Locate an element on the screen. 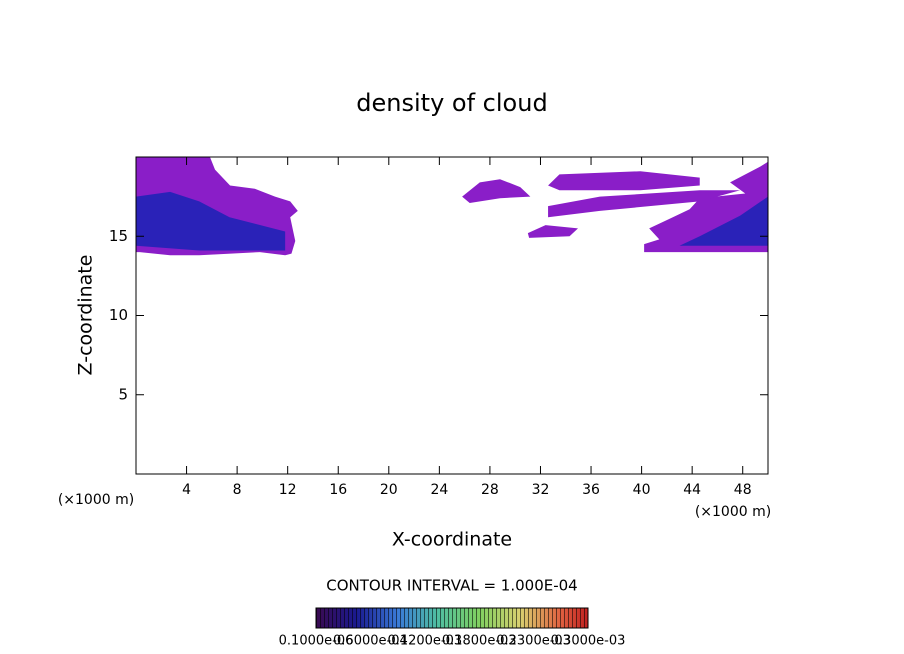 This screenshot has width=904, height=654. x-tick-label: 32 is located at coordinates (541, 490).